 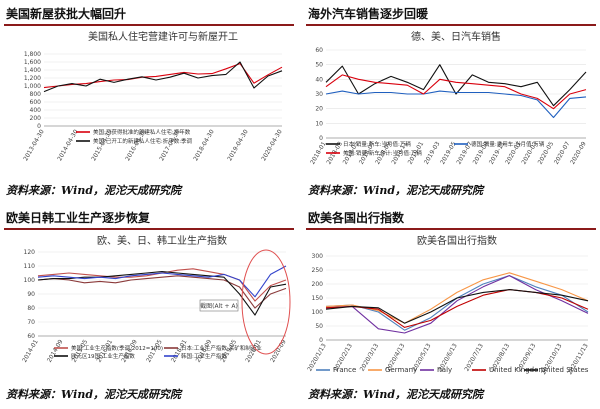 What do you see at coordinates (356, 218) in the screenshot?
I see `panel-title: 欧美各国出行指数` at bounding box center [356, 218].